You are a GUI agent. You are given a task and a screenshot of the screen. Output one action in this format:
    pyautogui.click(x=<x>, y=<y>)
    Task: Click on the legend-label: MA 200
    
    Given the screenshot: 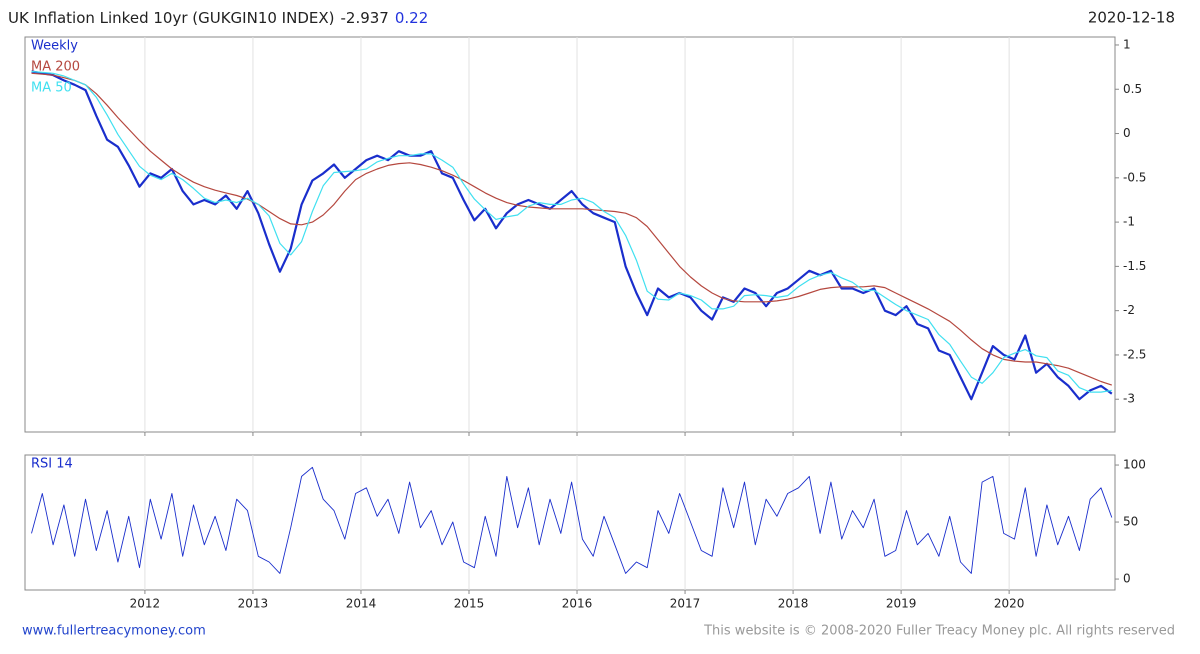 What is the action you would take?
    pyautogui.click(x=55, y=67)
    